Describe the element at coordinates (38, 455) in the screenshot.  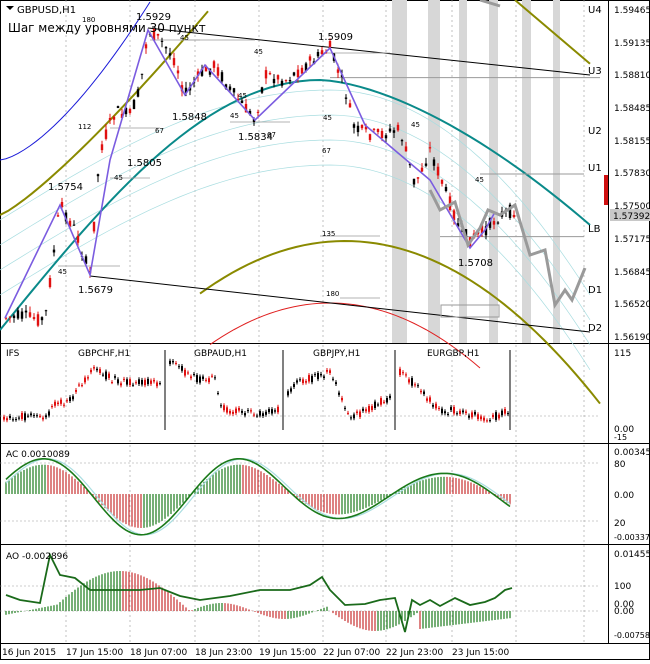
I see `ac-title: AC 0.0010089` at that location.